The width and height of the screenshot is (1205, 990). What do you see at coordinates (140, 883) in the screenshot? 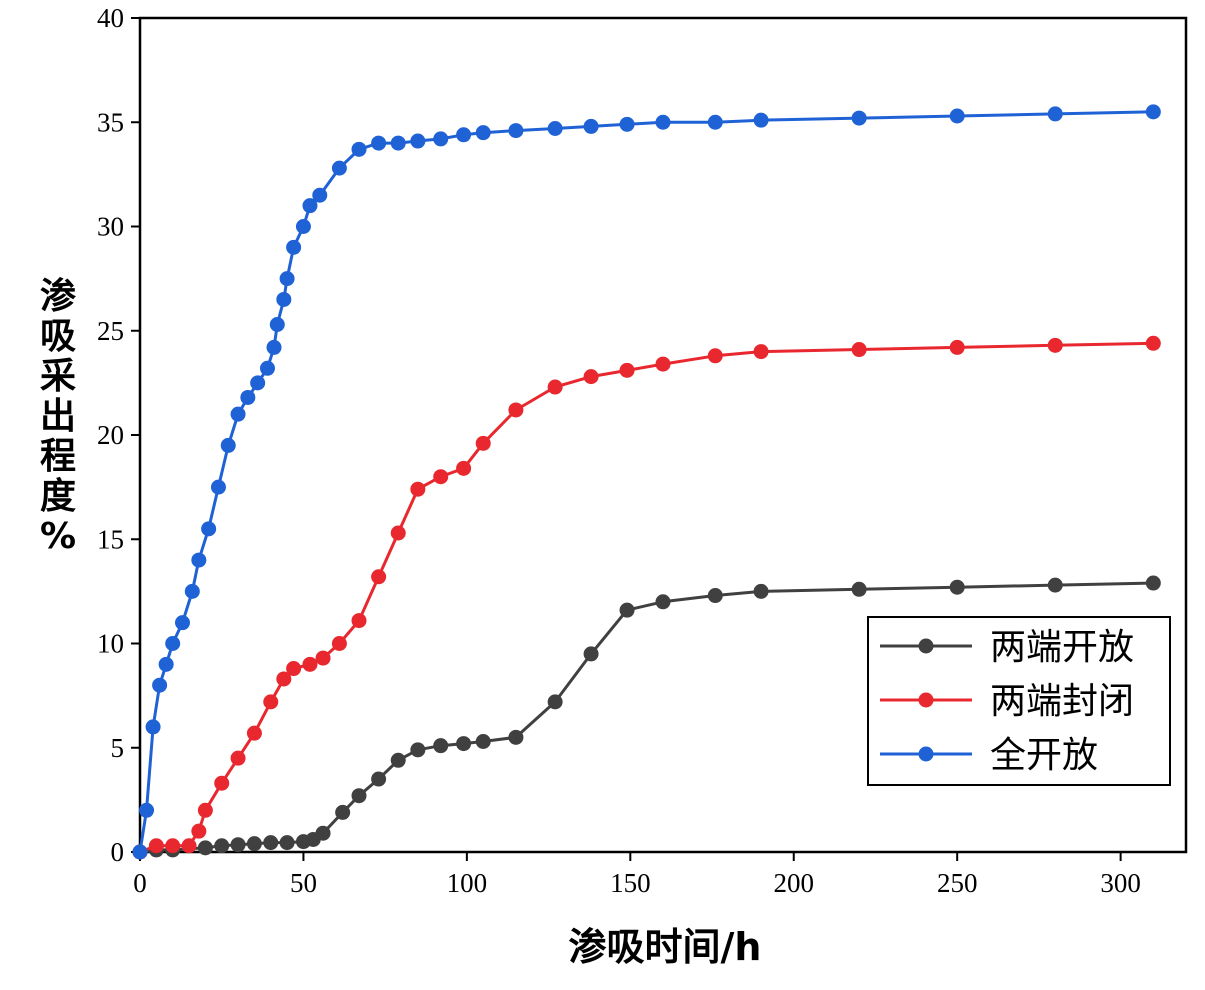
I see `x-tick-label: 0` at bounding box center [140, 883].